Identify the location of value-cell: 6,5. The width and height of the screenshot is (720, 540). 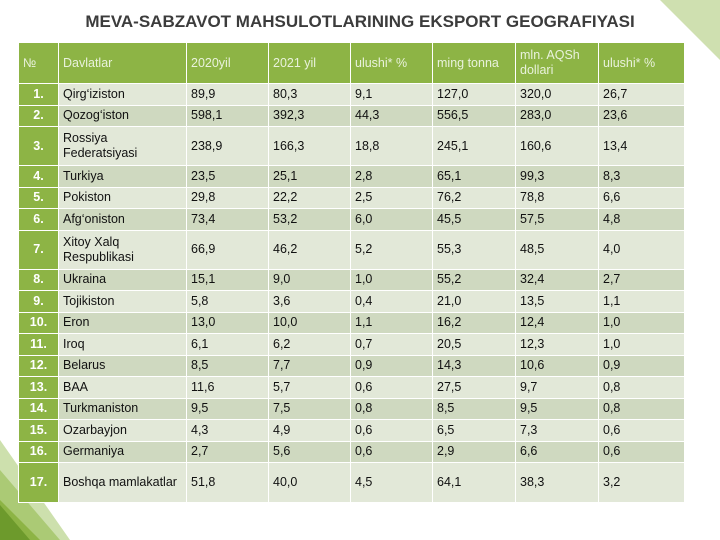
(474, 430).